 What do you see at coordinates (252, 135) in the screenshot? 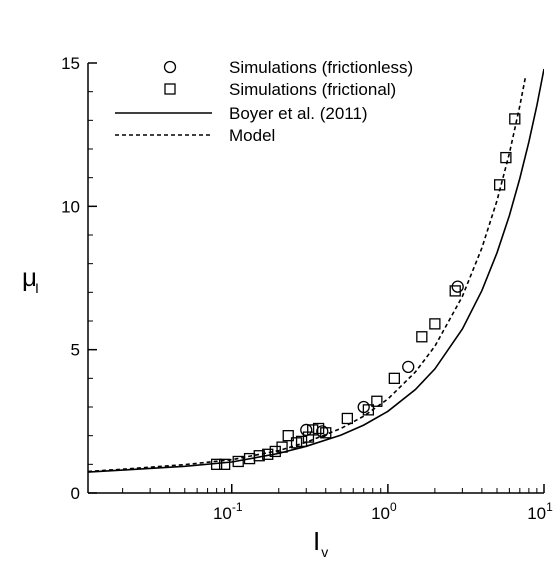
I see `legend-label: Model` at bounding box center [252, 135].